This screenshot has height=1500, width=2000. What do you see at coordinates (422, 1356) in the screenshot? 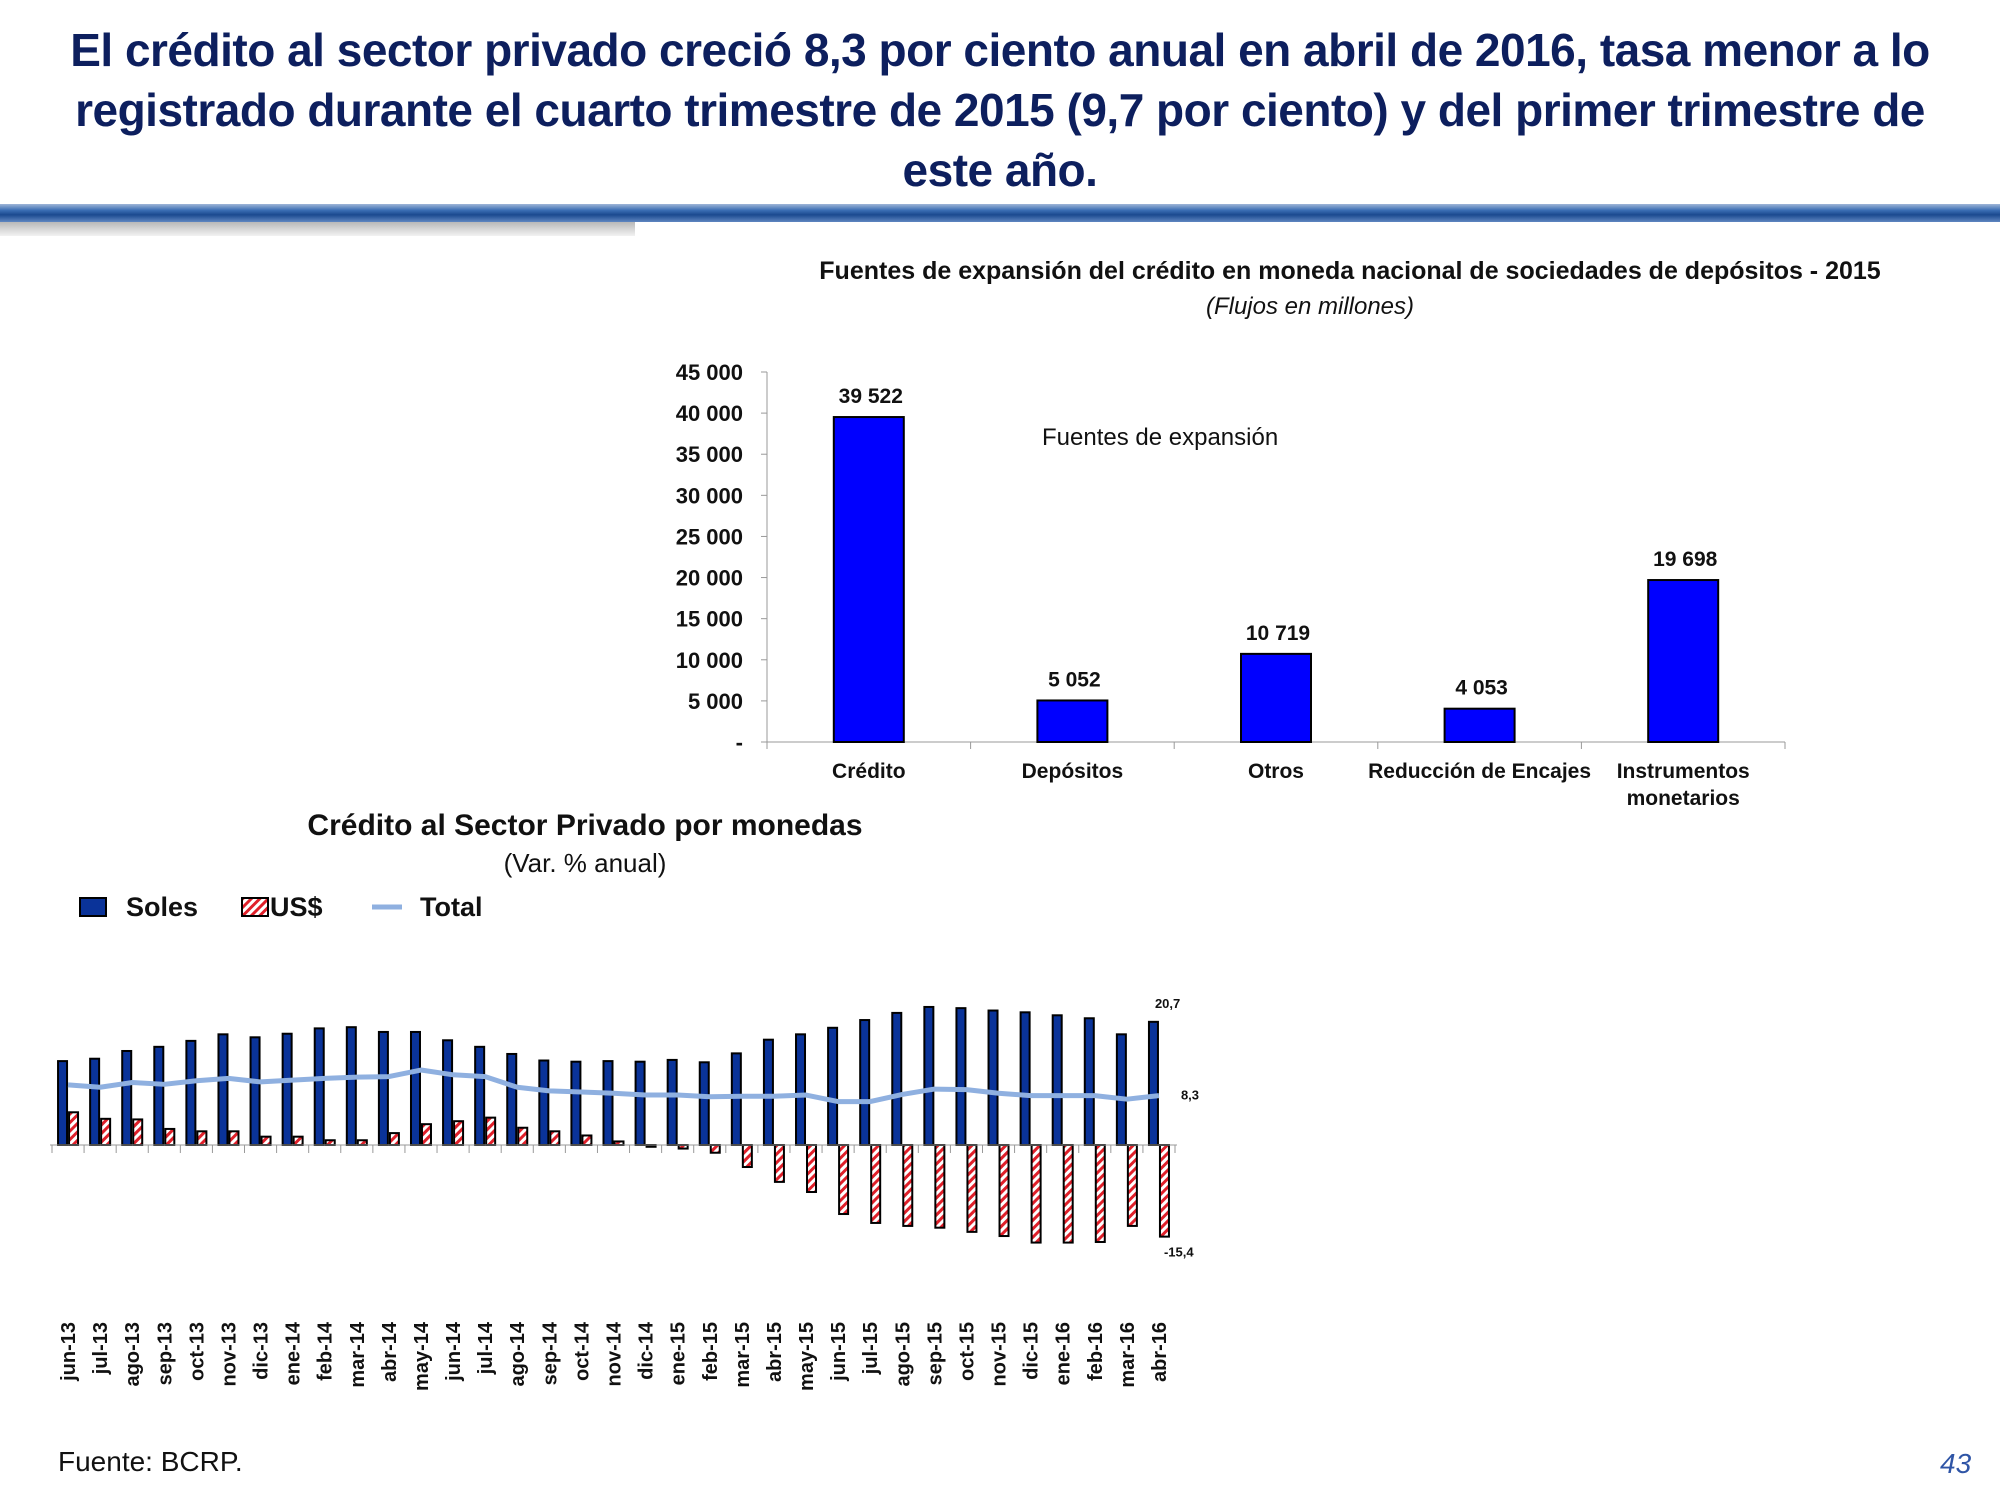
I see `chart2-x-label: may-14` at bounding box center [422, 1356].